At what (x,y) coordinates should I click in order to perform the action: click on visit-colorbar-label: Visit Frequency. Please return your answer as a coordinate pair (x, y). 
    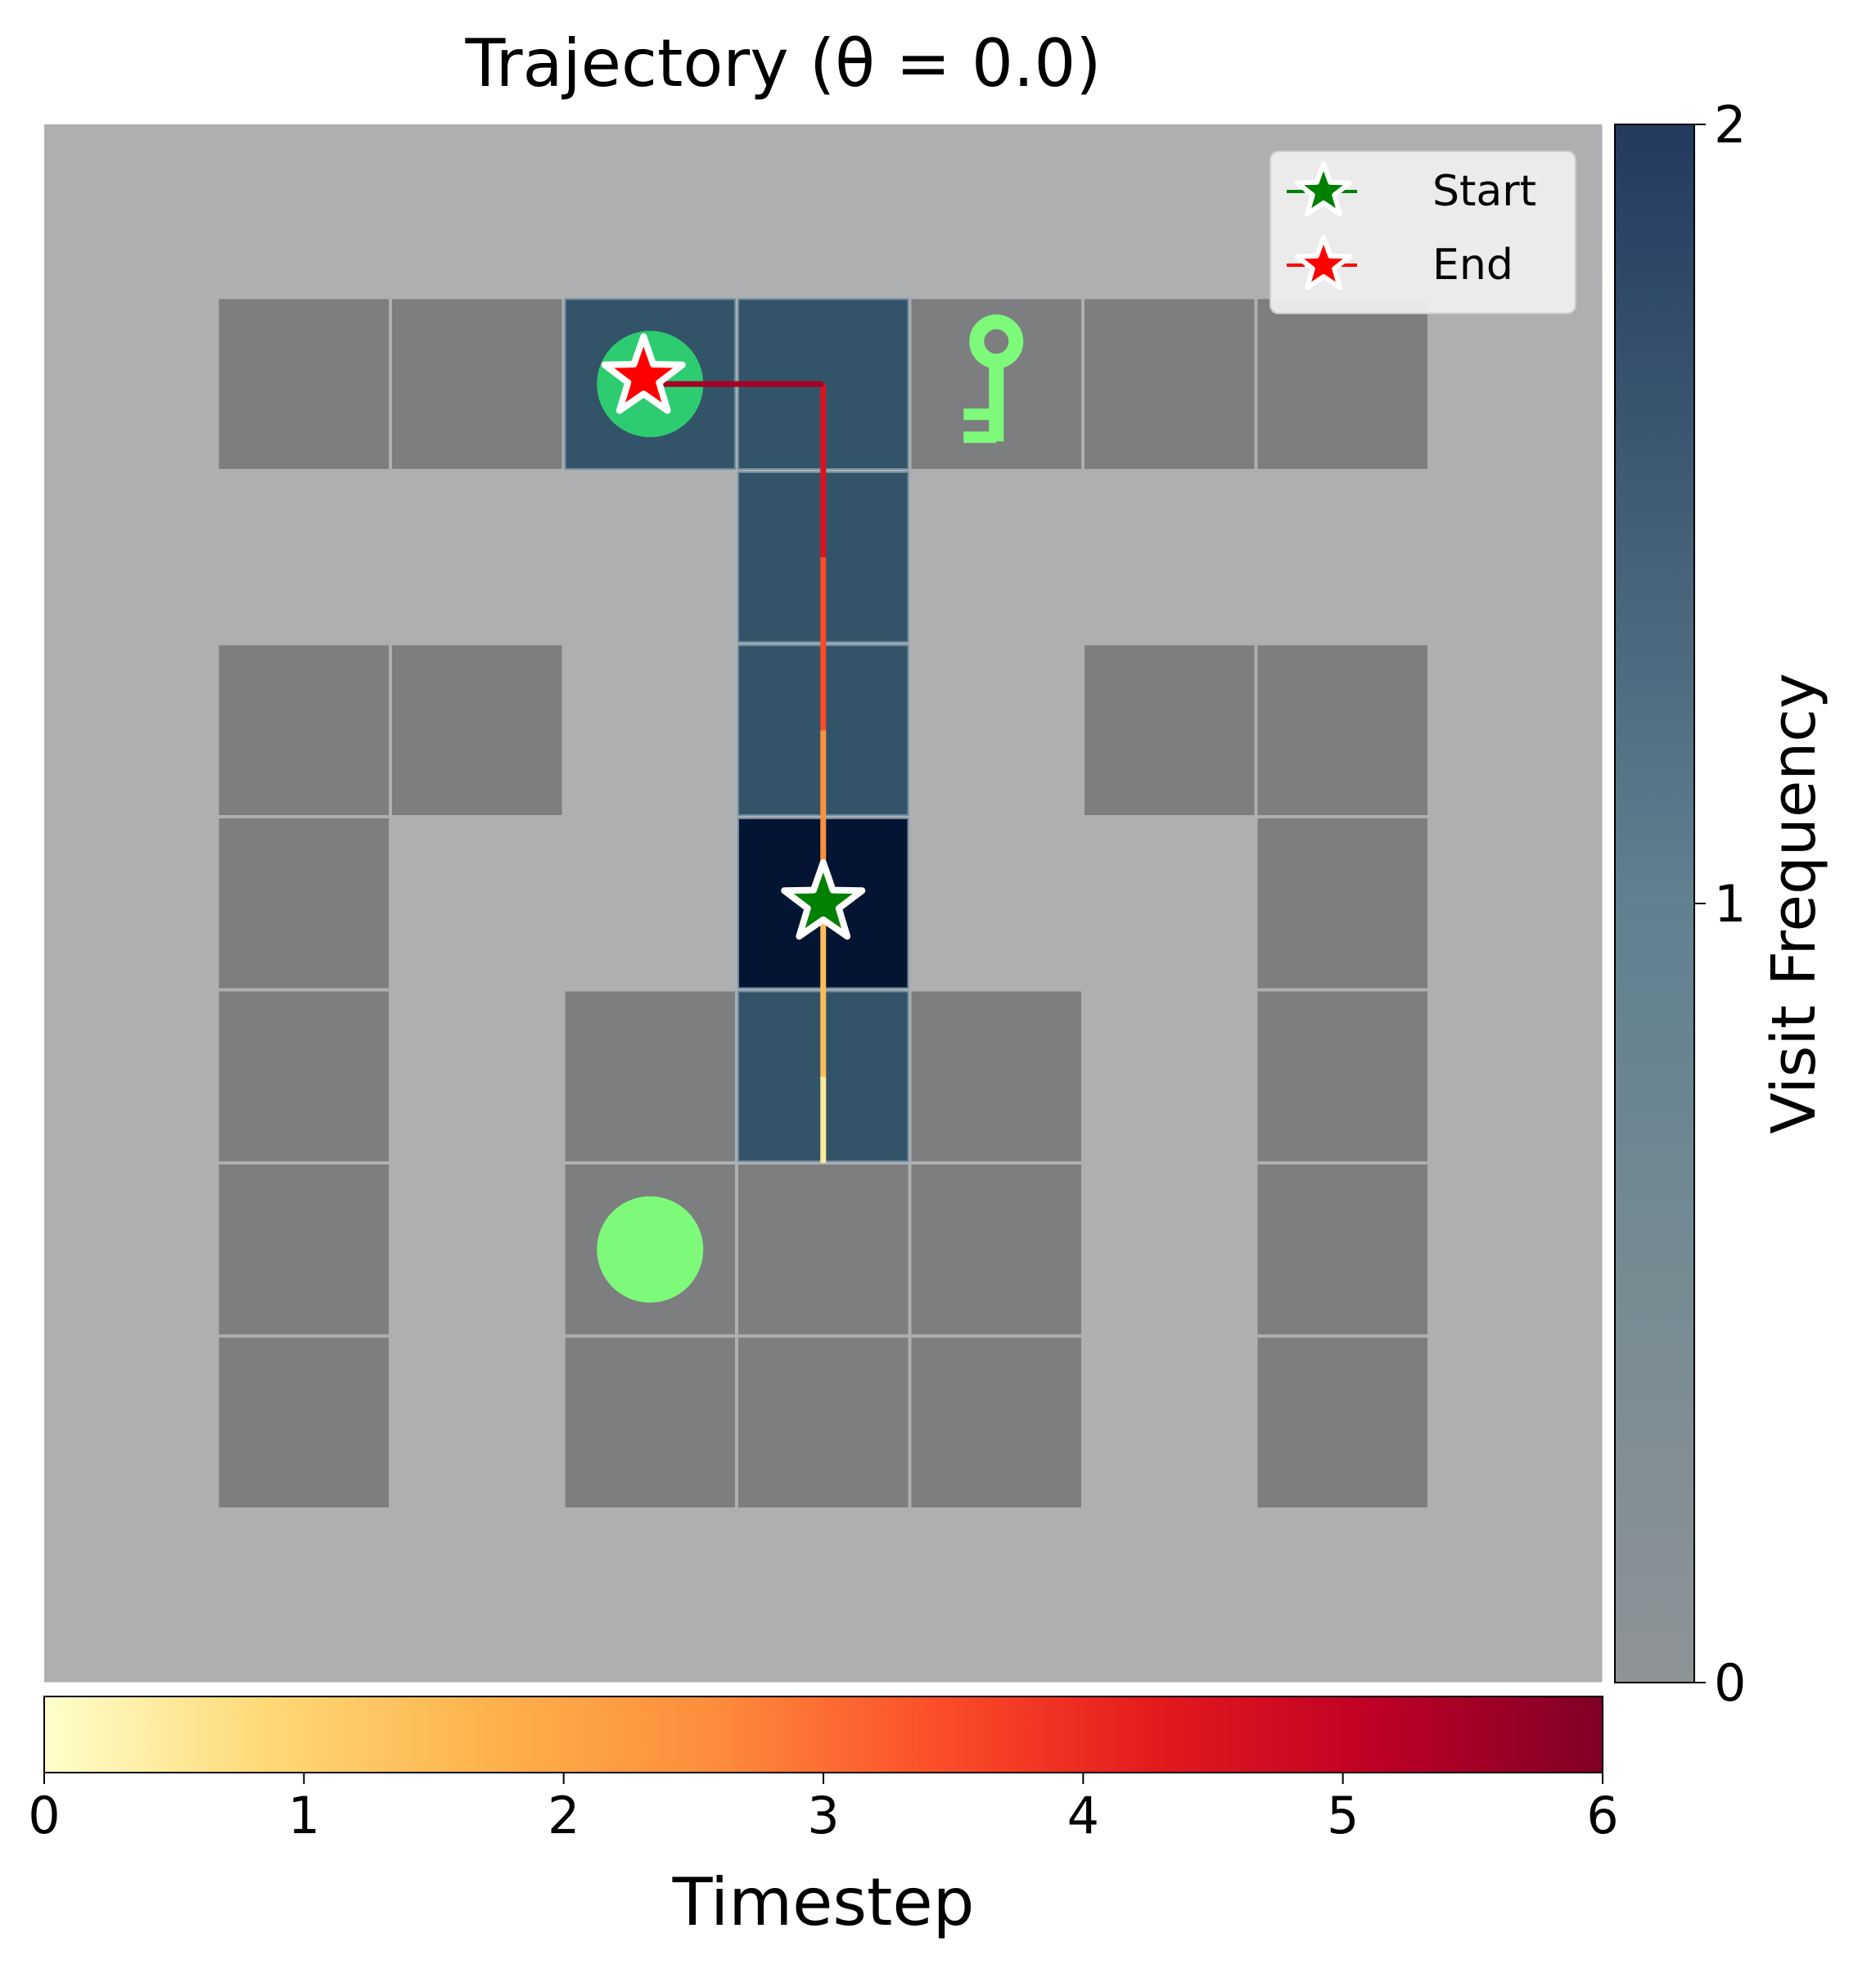
    Looking at the image, I should click on (1794, 903).